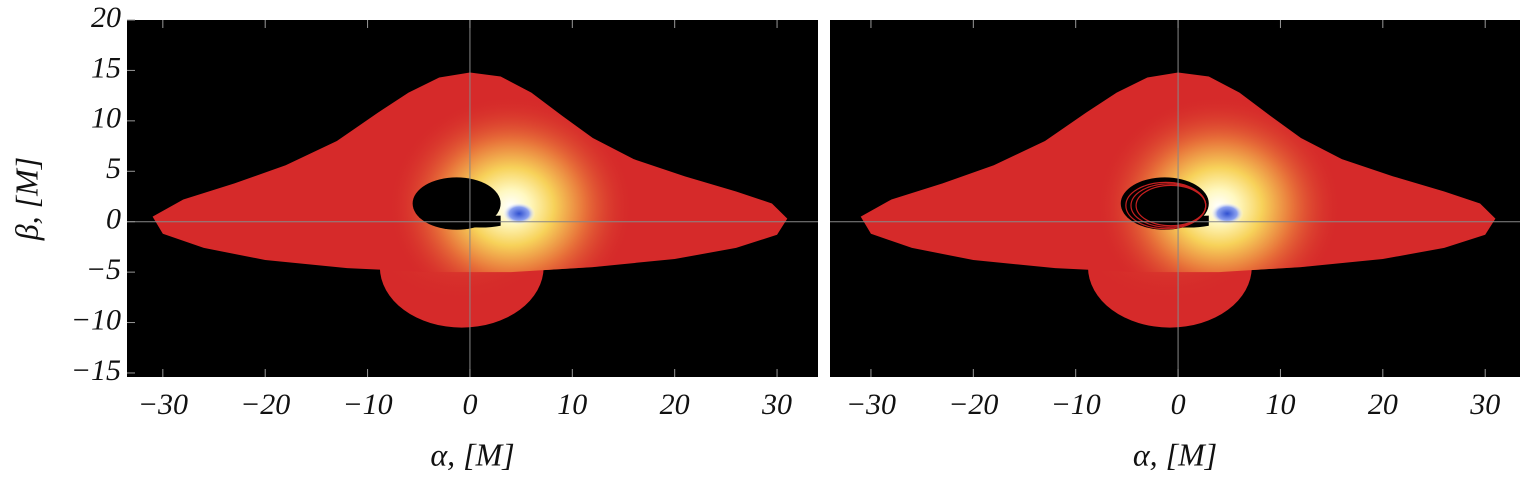 This screenshot has height=478, width=1529. What do you see at coordinates (103, 269) in the screenshot?
I see `y-tick-label: −5` at bounding box center [103, 269].